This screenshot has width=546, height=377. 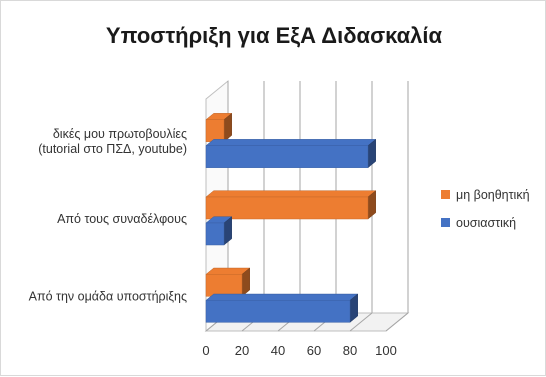 What do you see at coordinates (485, 209) in the screenshot?
I see `legend: μη βοηθητική ουσιαστική` at bounding box center [485, 209].